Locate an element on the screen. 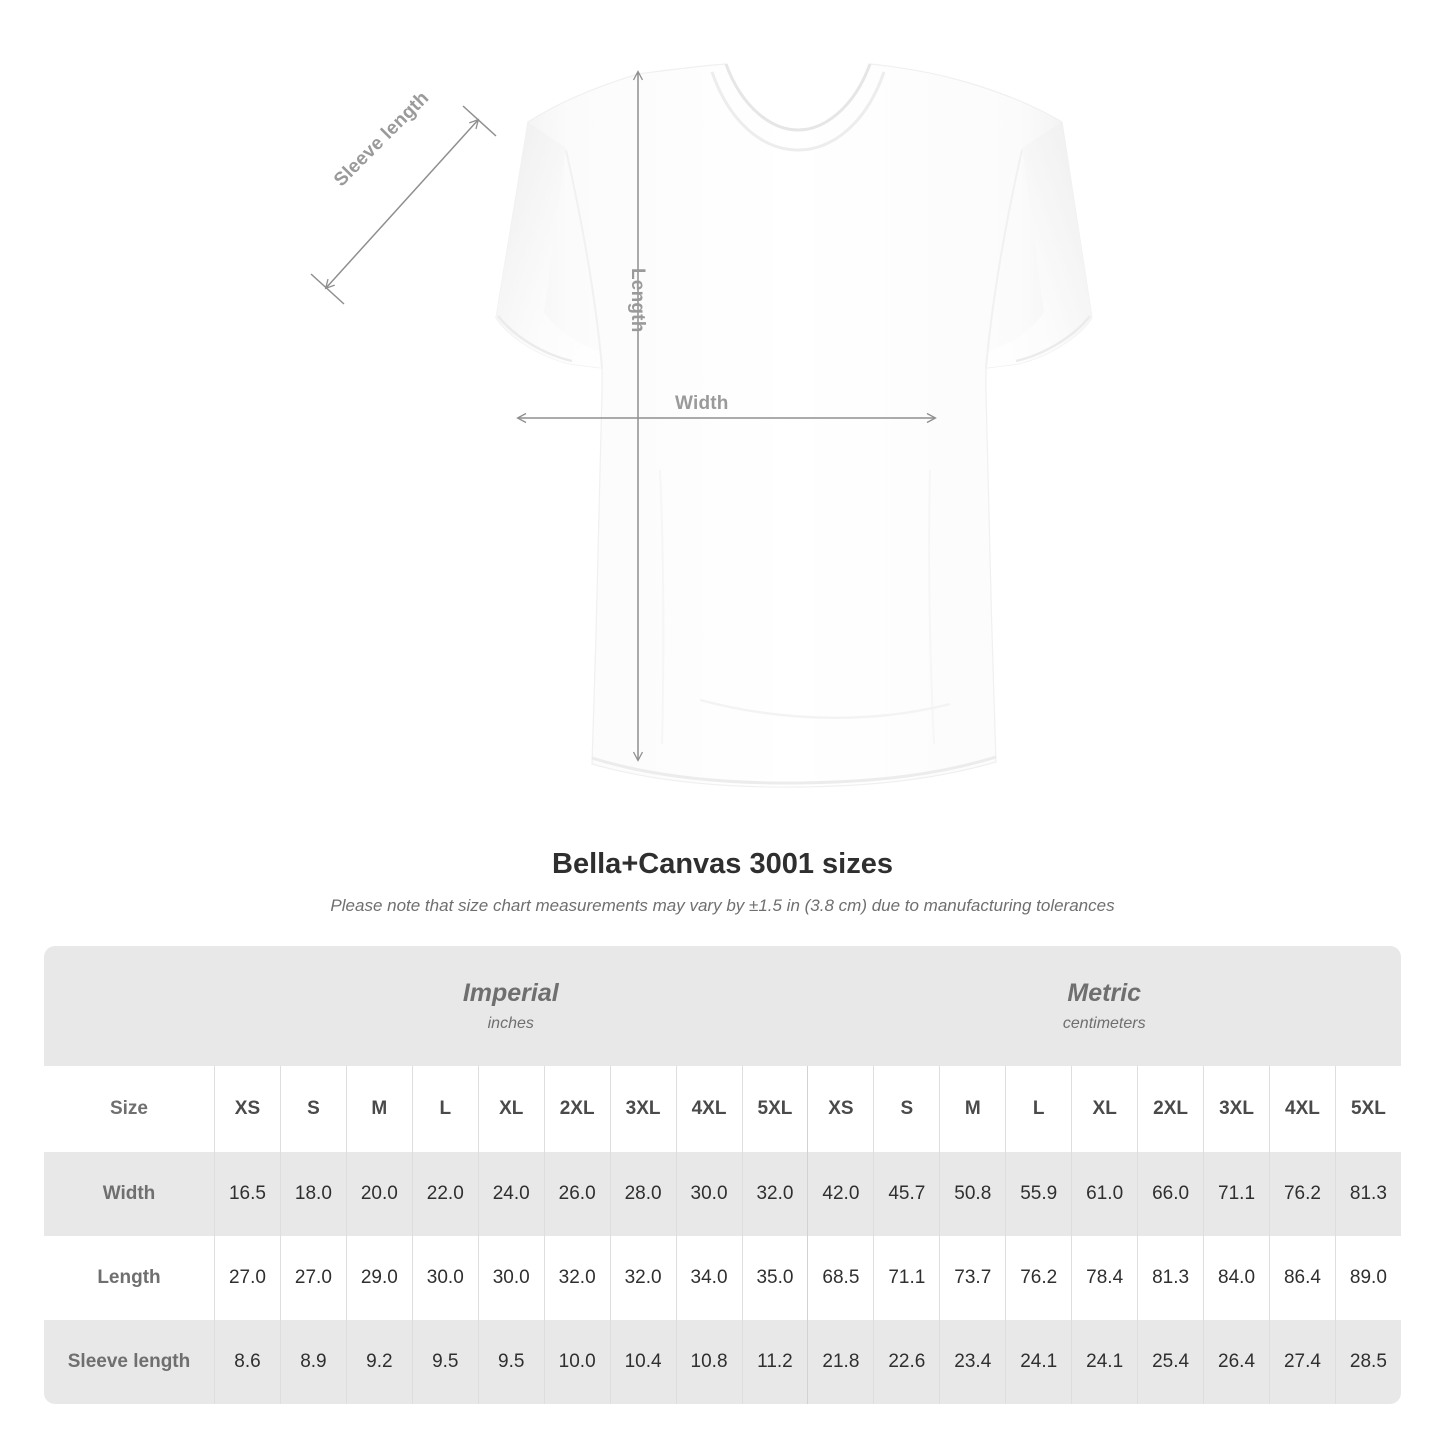  table-cell: 84.0 is located at coordinates (1236, 1278).